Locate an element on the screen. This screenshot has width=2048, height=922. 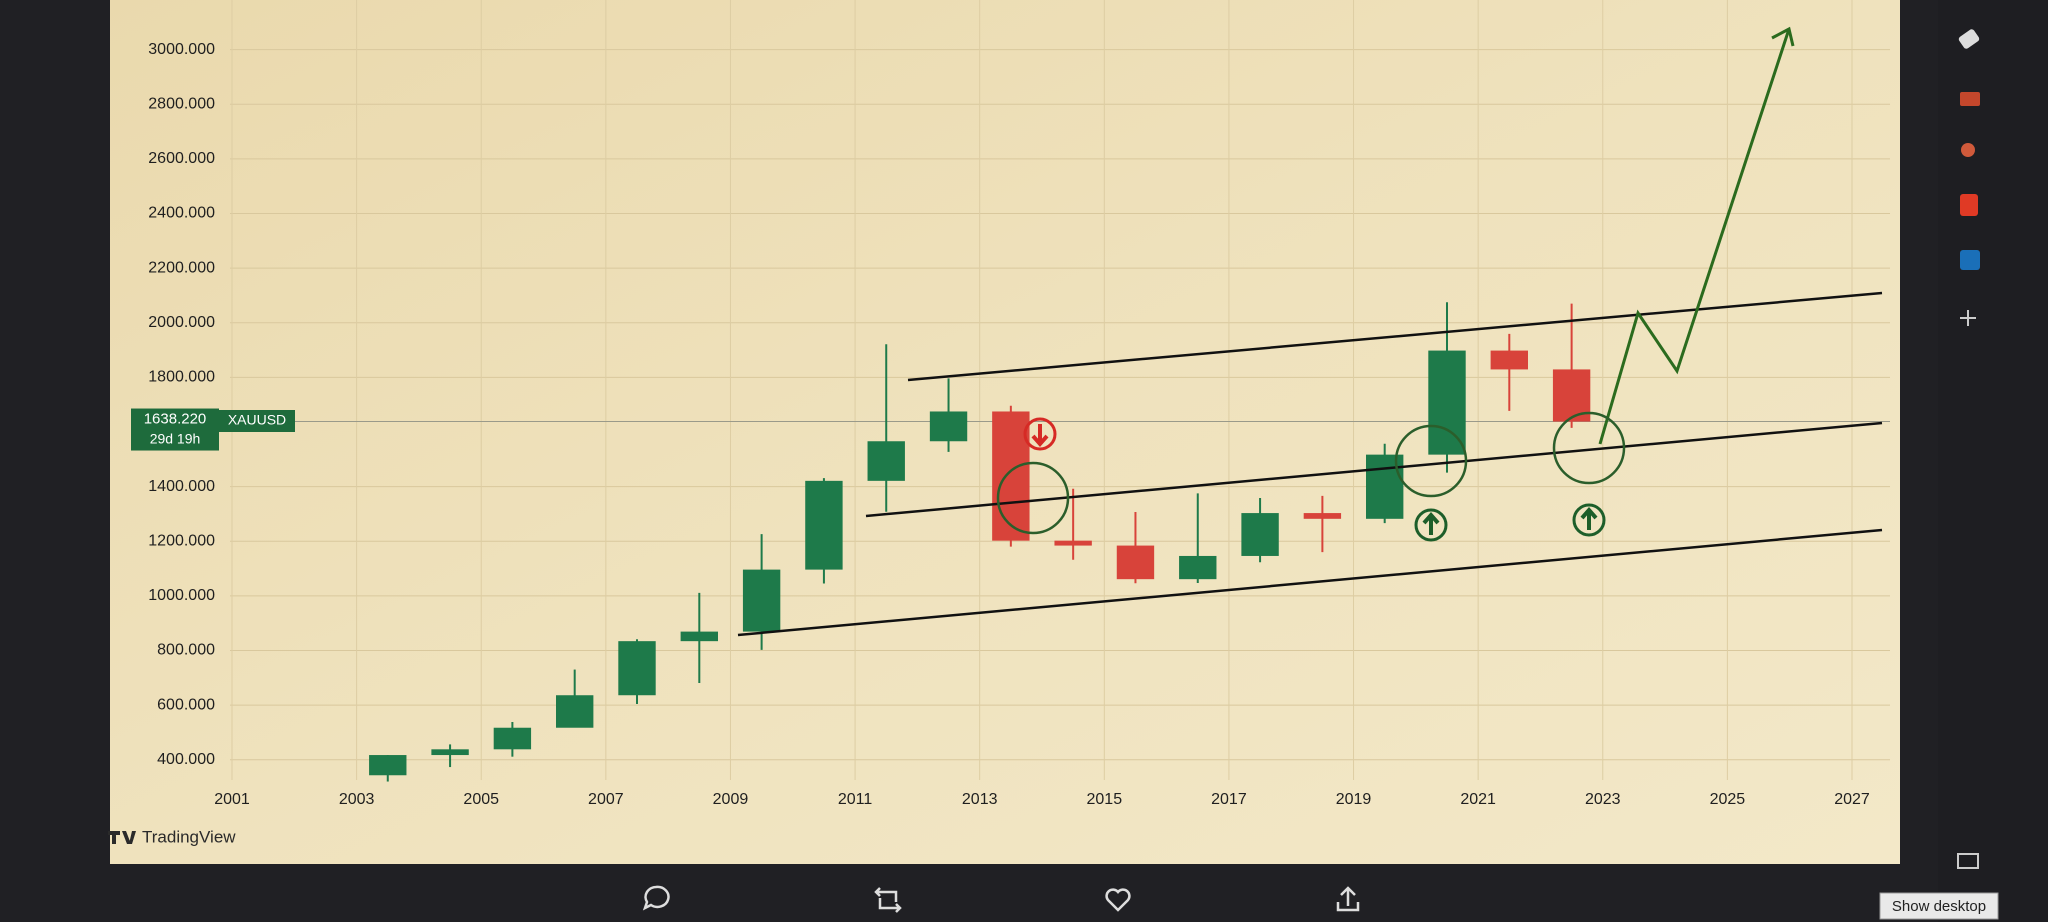
price-tag is located at coordinates (175, 429).